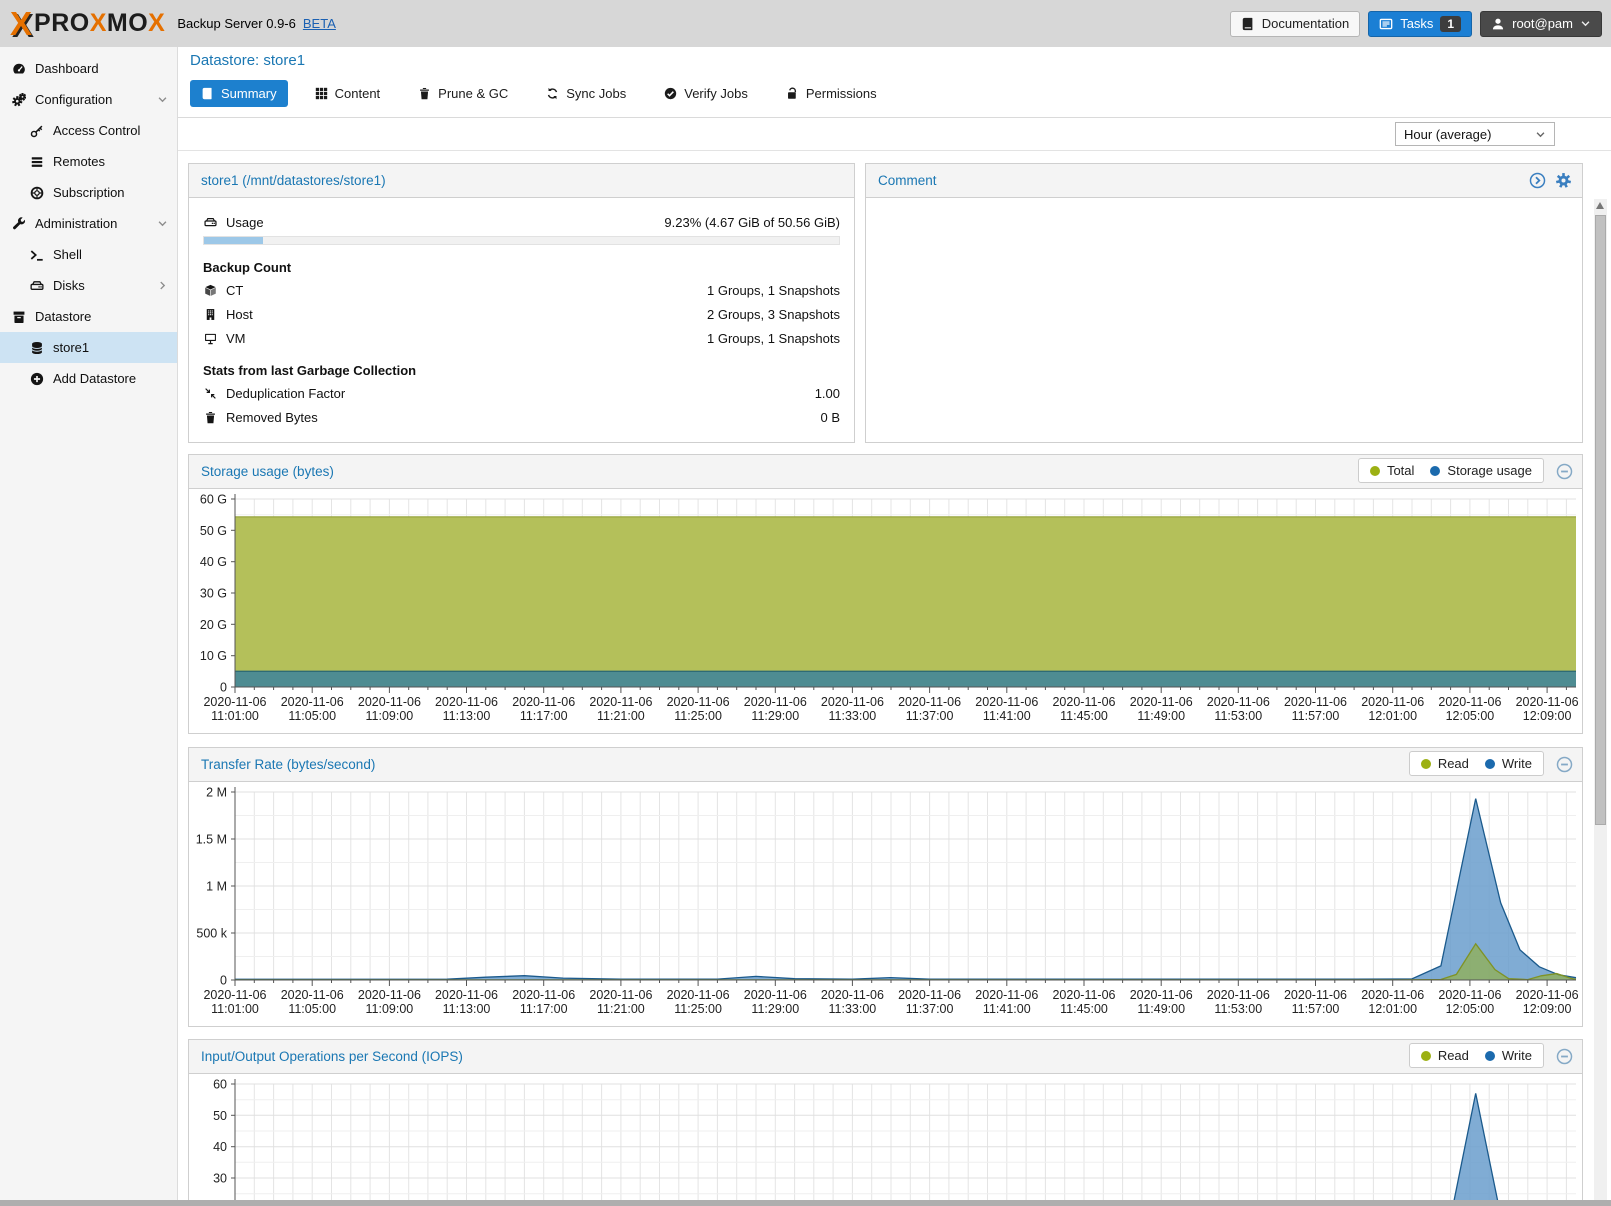  I want to click on svg-text: 11:57:00, so click(1316, 1009).